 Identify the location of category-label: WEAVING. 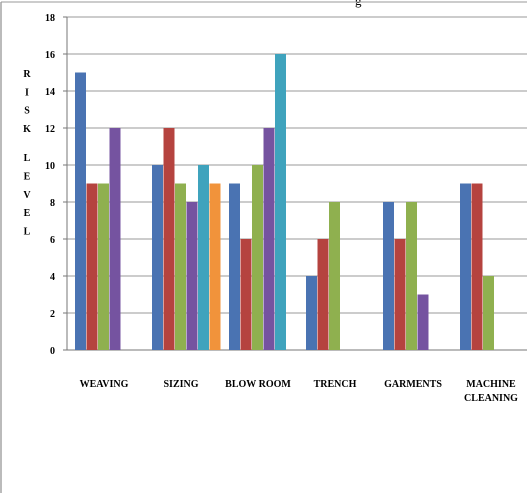
(104, 384).